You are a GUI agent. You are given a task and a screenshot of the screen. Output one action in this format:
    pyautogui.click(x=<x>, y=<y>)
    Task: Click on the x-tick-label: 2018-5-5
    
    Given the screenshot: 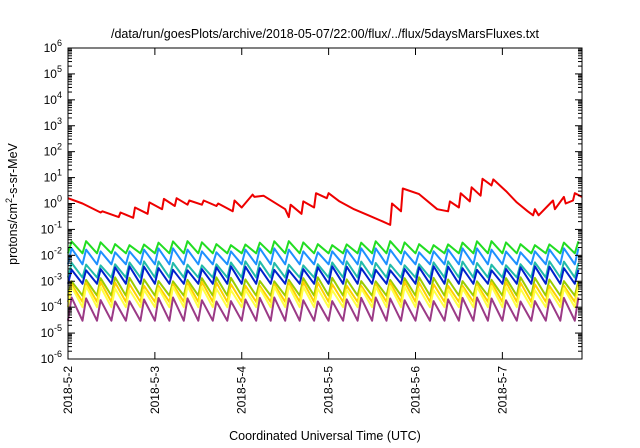 What is the action you would take?
    pyautogui.click(x=329, y=390)
    